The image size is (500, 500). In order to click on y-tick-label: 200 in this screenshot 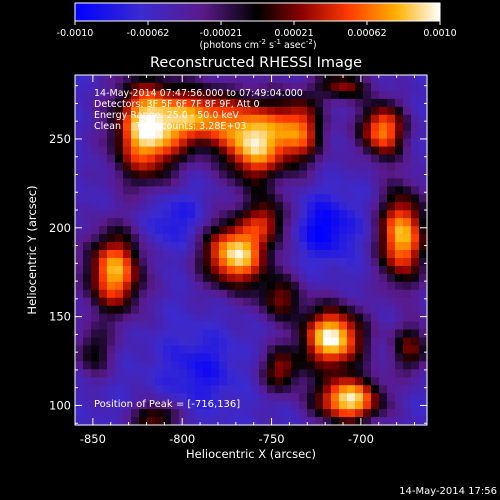, I will do `click(60, 228)`.